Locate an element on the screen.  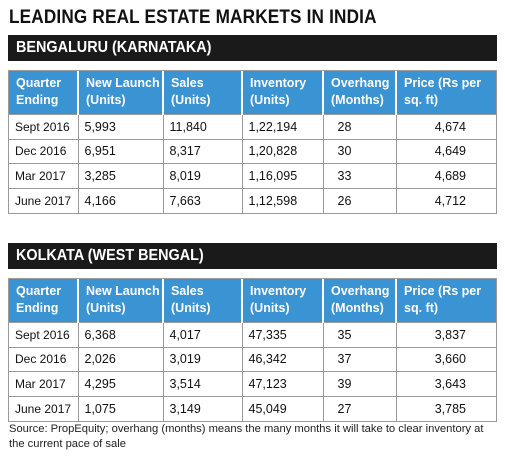
table-row: Dec 2016 2,026 3,019 46,342 37 3,660 is located at coordinates (252, 359).